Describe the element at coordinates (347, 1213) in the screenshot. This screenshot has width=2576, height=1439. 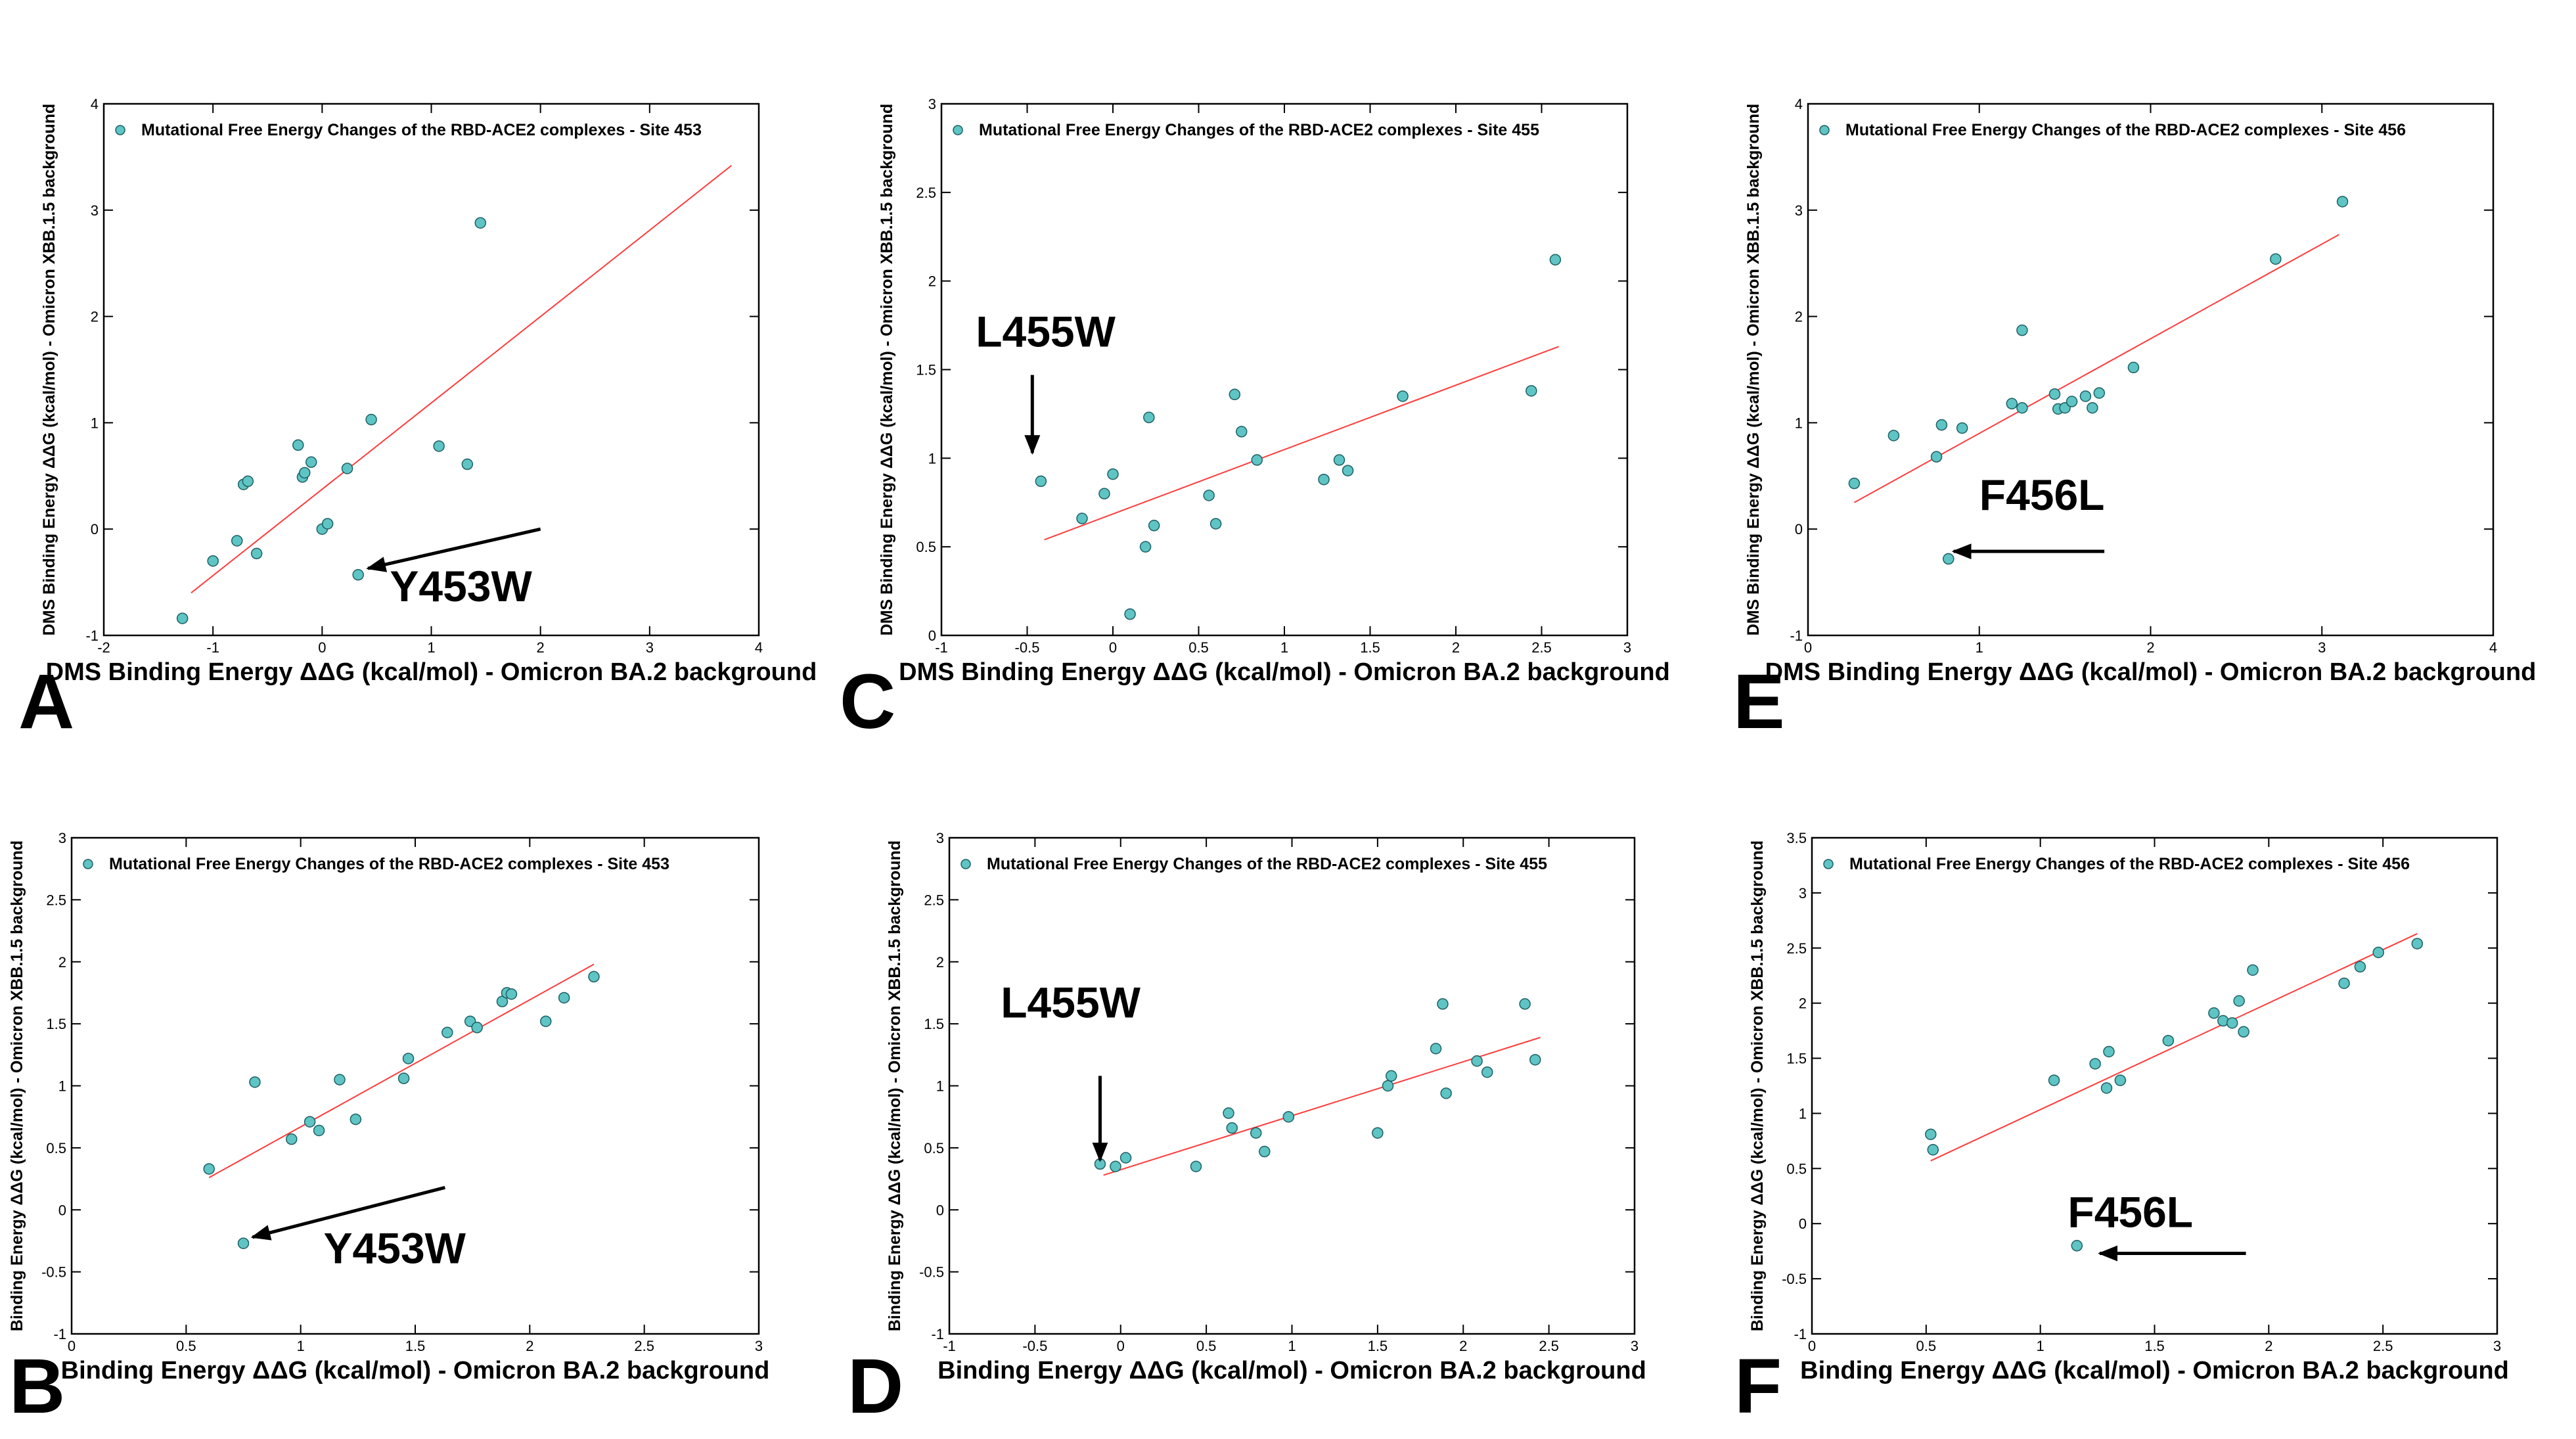
I see `annotation-arrow` at that location.